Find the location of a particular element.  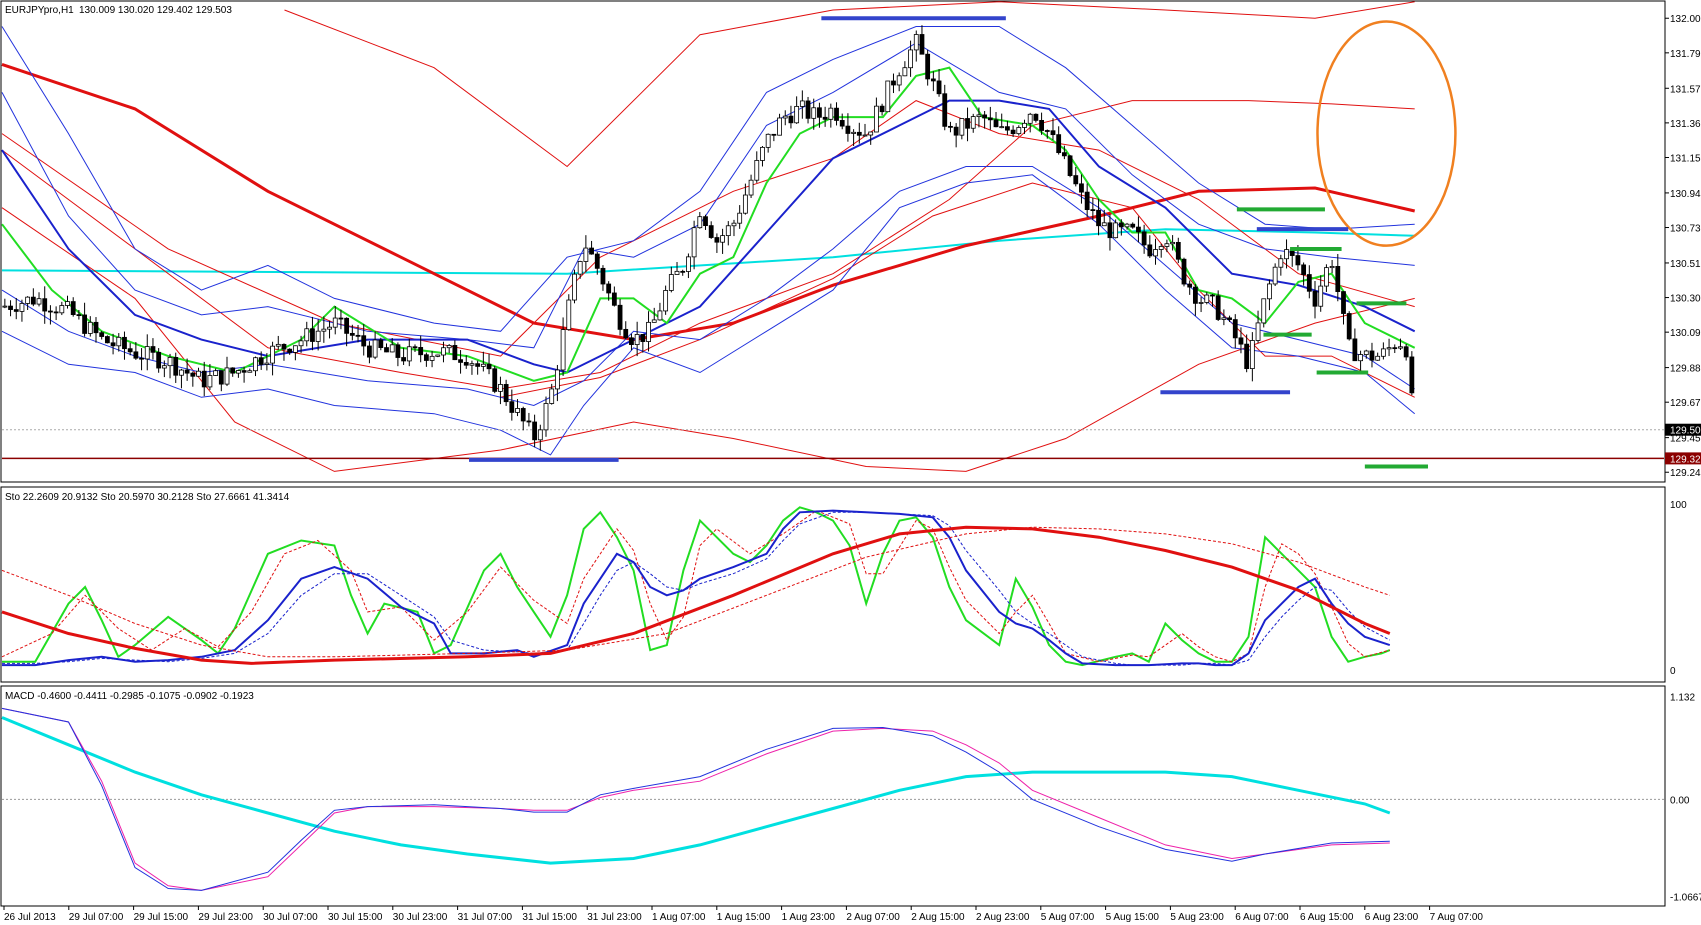

time-tick-label: 5 Aug 07:00 is located at coordinates (1068, 917).